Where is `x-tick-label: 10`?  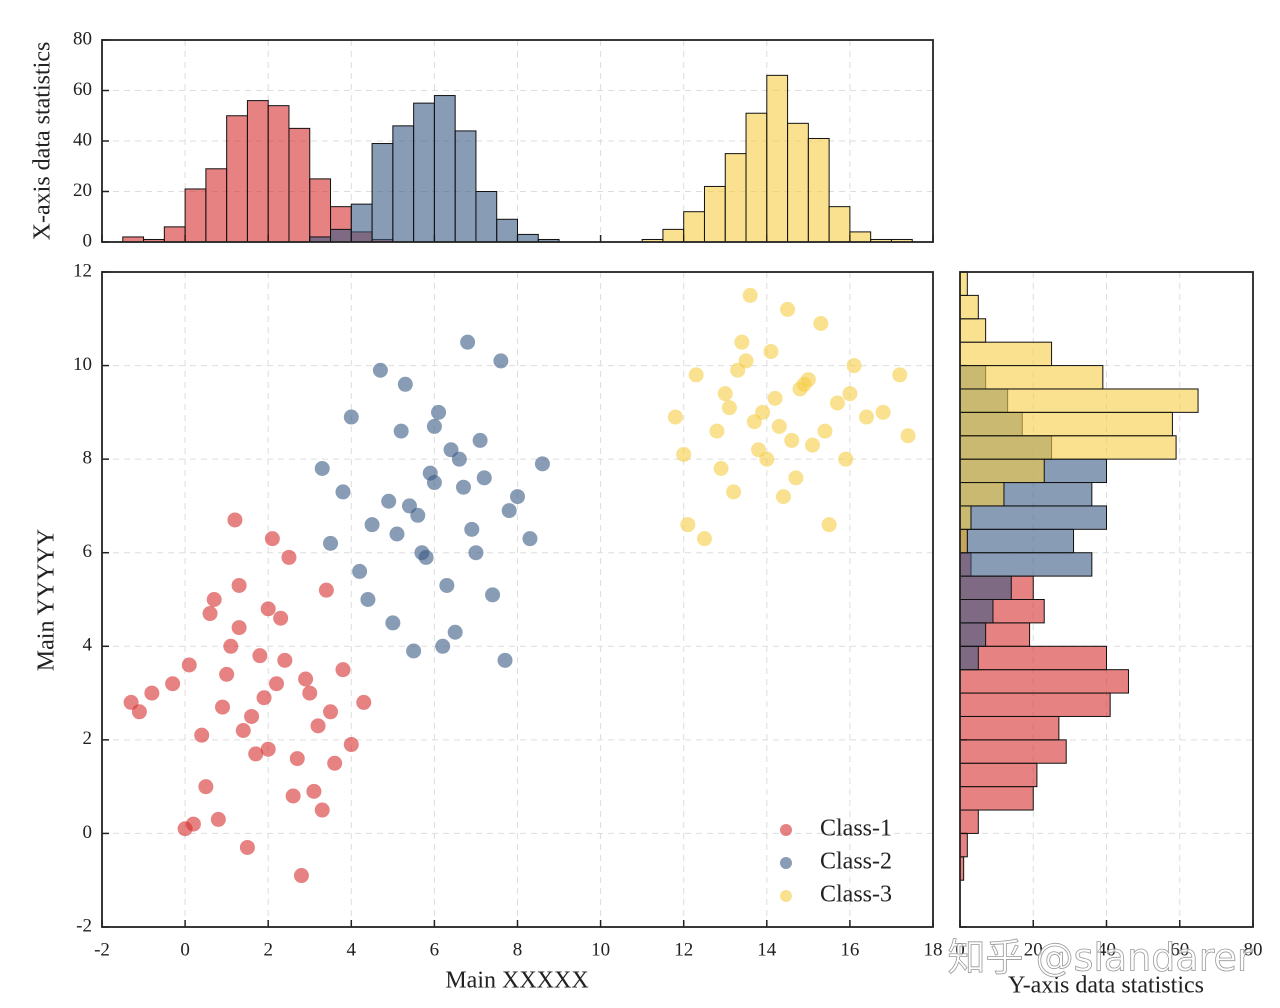 x-tick-label: 10 is located at coordinates (600, 949).